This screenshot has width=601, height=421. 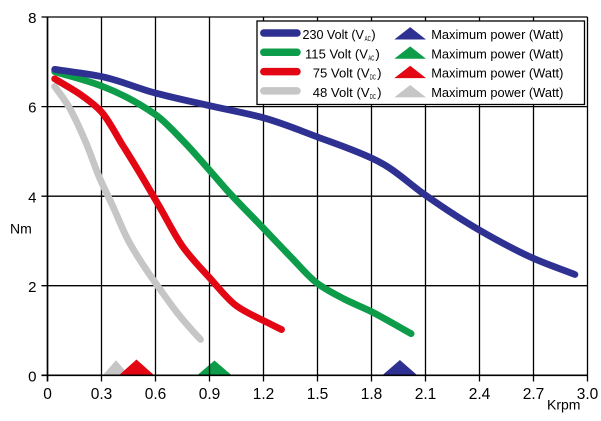 I want to click on svg-text: 1.2, so click(x=264, y=394).